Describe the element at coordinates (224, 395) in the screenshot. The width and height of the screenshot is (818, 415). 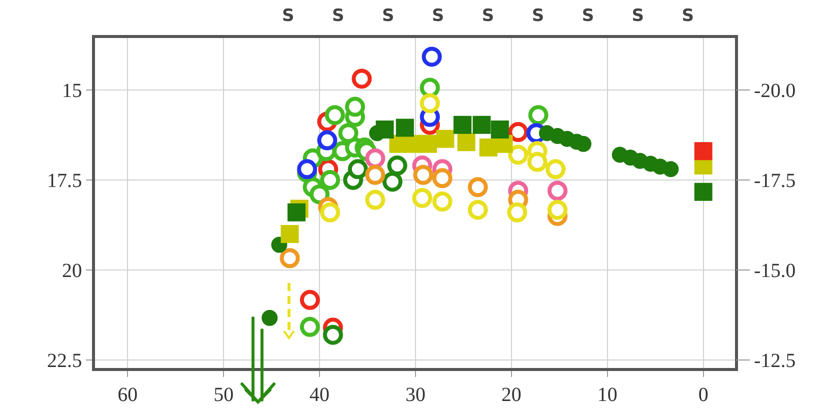
I see `x-tick-label: 50` at that location.